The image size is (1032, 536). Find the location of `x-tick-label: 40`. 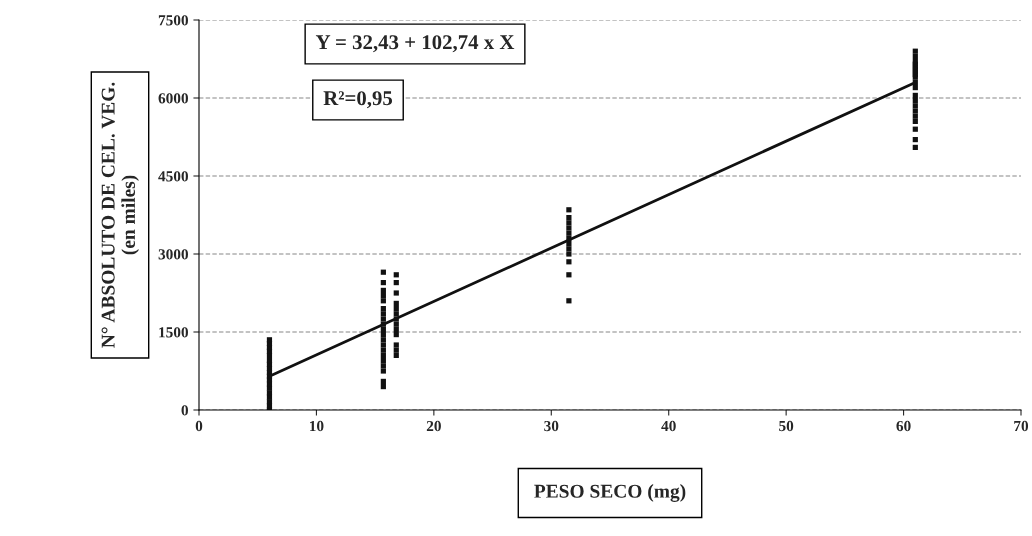

x-tick-label: 40 is located at coordinates (668, 426).